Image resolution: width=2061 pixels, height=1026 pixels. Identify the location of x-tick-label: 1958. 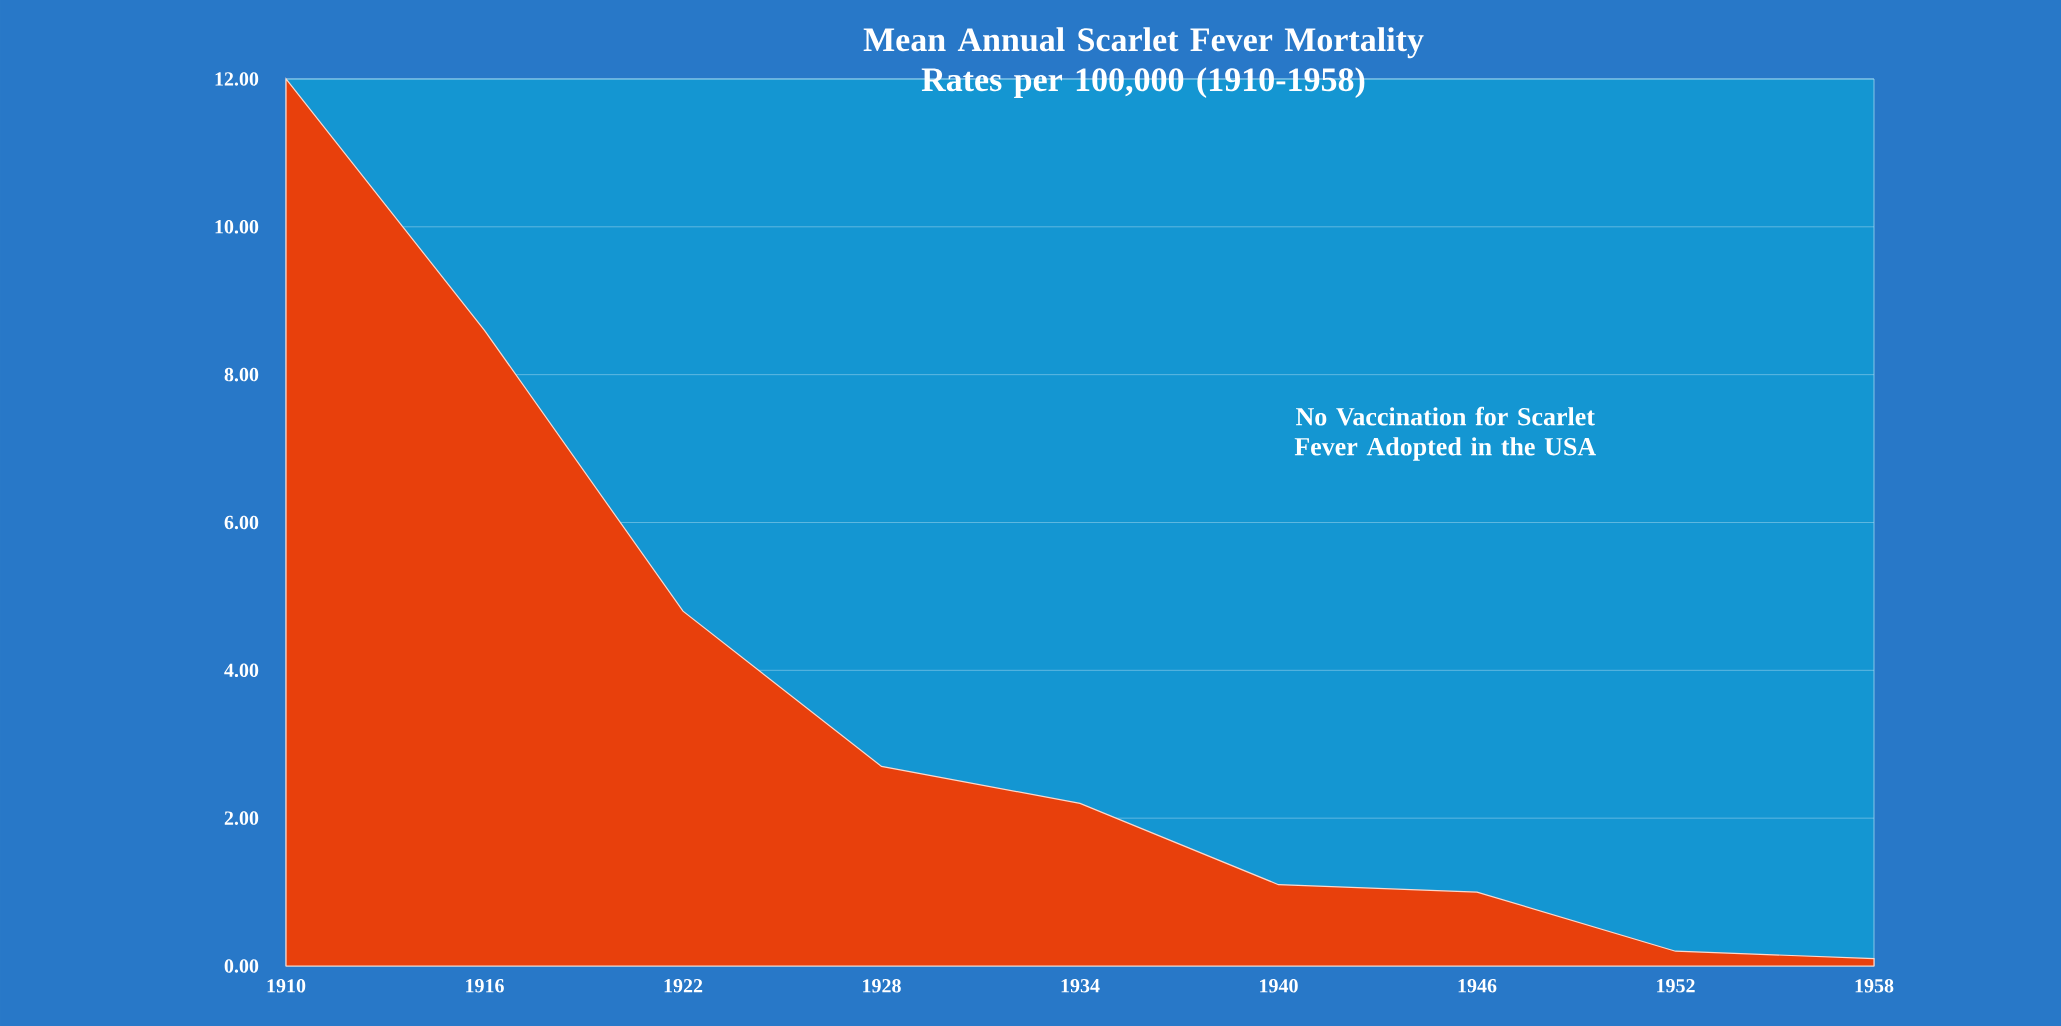
(1874, 986).